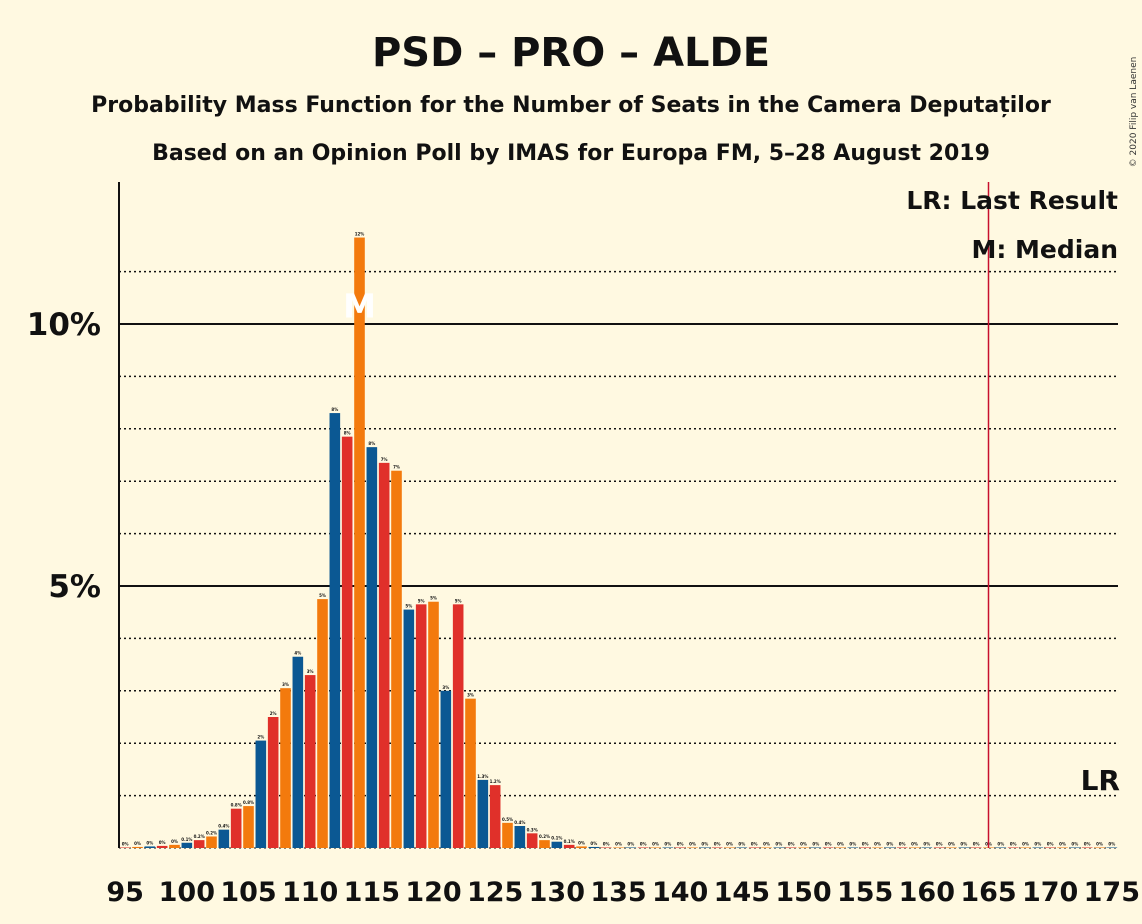 The height and width of the screenshot is (924, 1142). I want to click on bar-label-seat-96: 0%, so click(137, 843).